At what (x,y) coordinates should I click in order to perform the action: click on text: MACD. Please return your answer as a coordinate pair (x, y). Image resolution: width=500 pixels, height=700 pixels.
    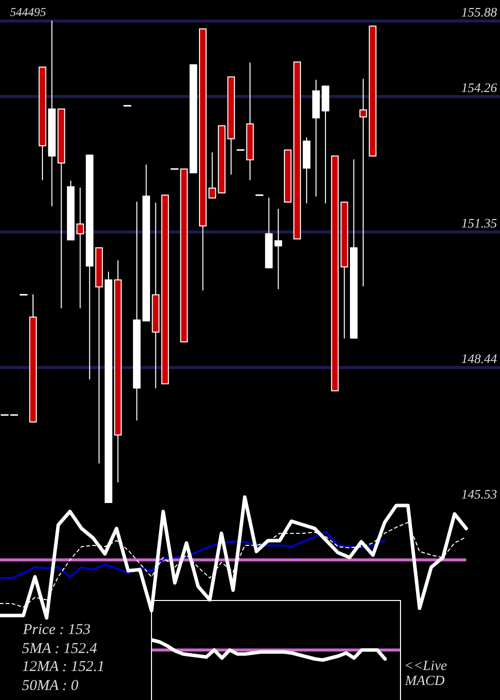
    Looking at the image, I should click on (424, 681).